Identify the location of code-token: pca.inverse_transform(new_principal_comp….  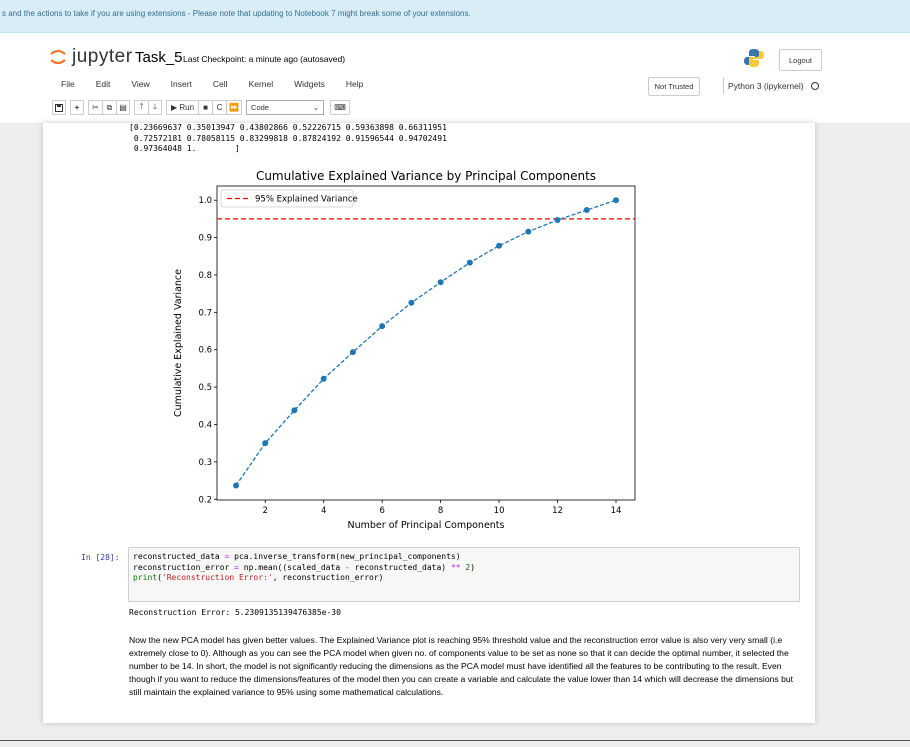
(345, 556).